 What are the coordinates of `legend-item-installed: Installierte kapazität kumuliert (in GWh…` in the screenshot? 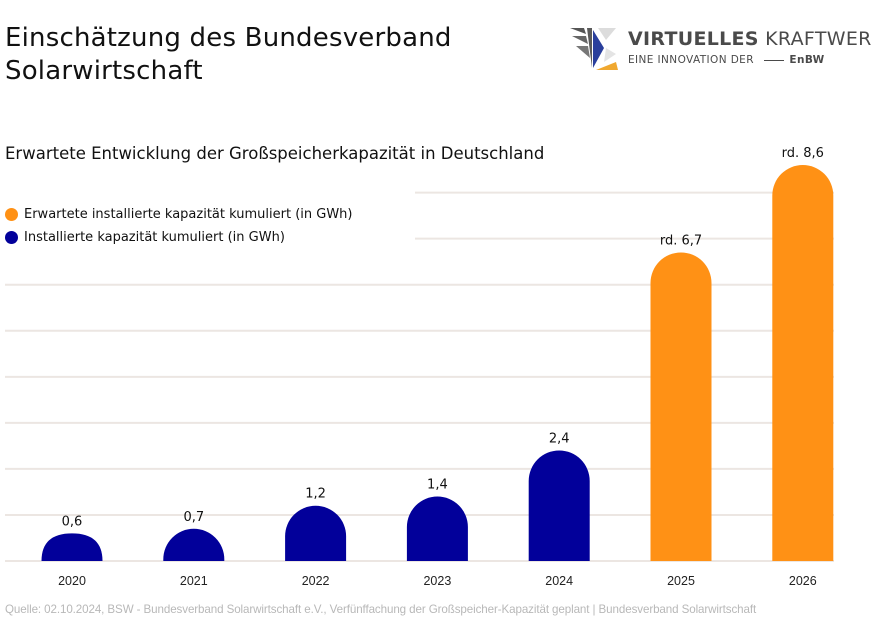 It's located at (179, 237).